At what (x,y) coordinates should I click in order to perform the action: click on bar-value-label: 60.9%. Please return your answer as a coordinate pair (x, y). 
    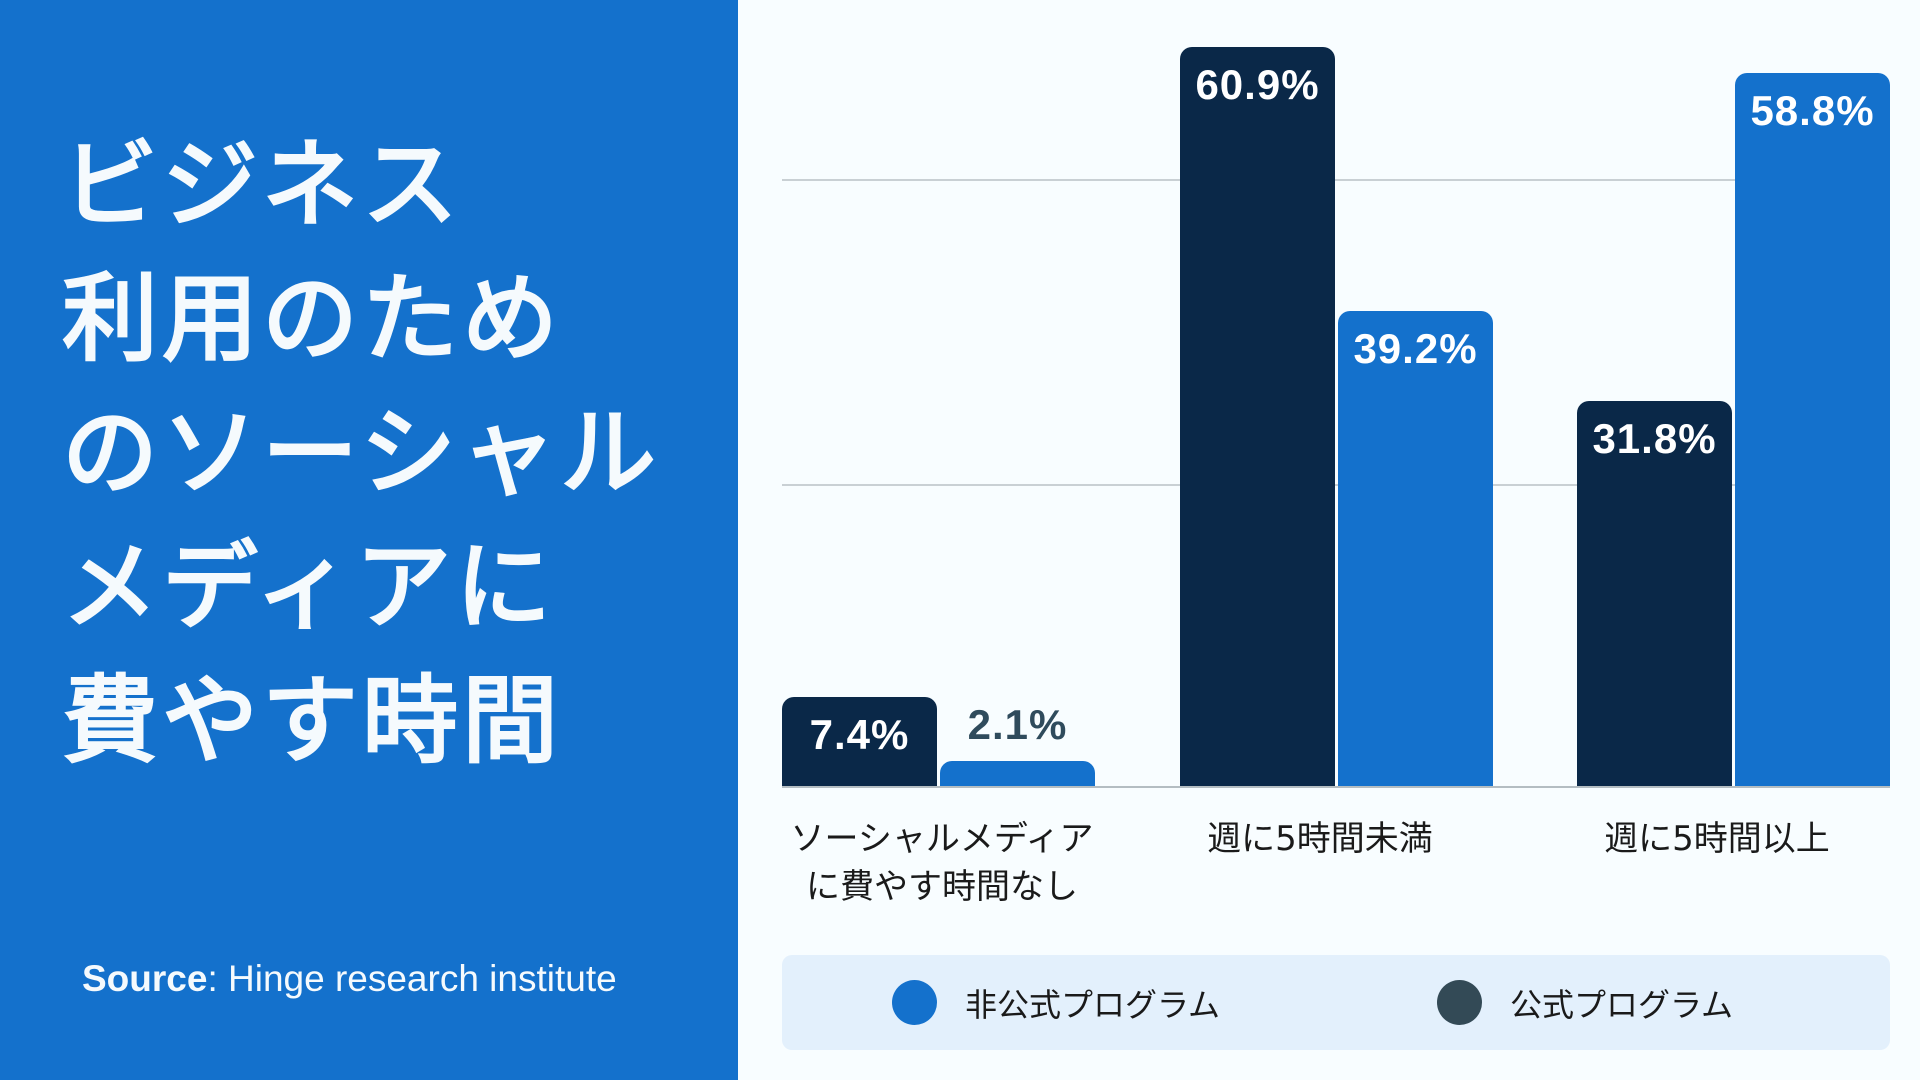
    Looking at the image, I should click on (1257, 84).